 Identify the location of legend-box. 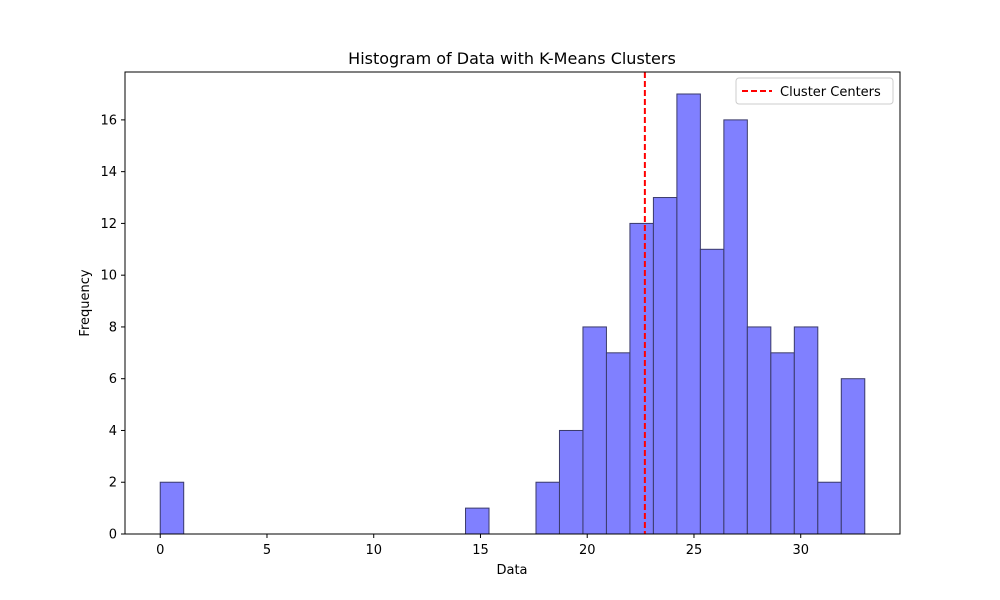
(814, 91).